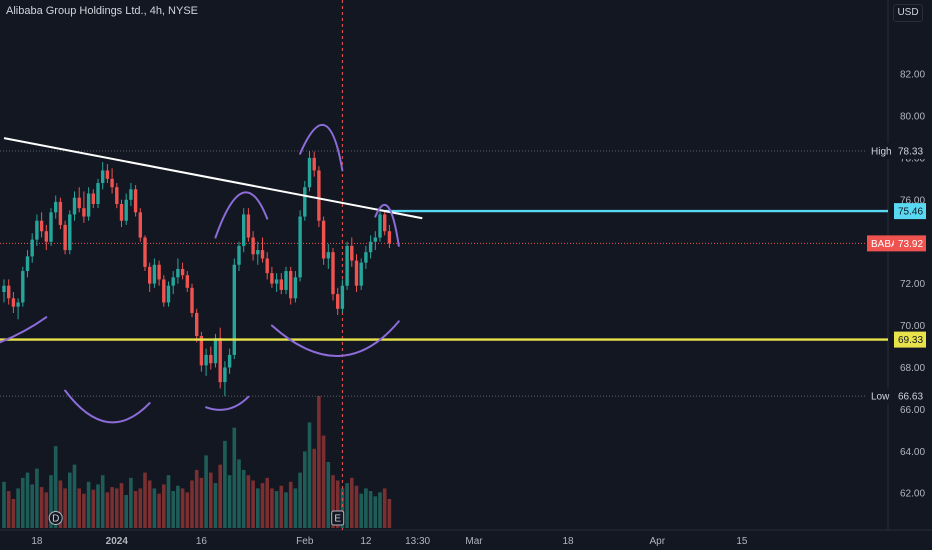 The image size is (932, 550). Describe the element at coordinates (742, 541) in the screenshot. I see `time-tick: 15` at that location.